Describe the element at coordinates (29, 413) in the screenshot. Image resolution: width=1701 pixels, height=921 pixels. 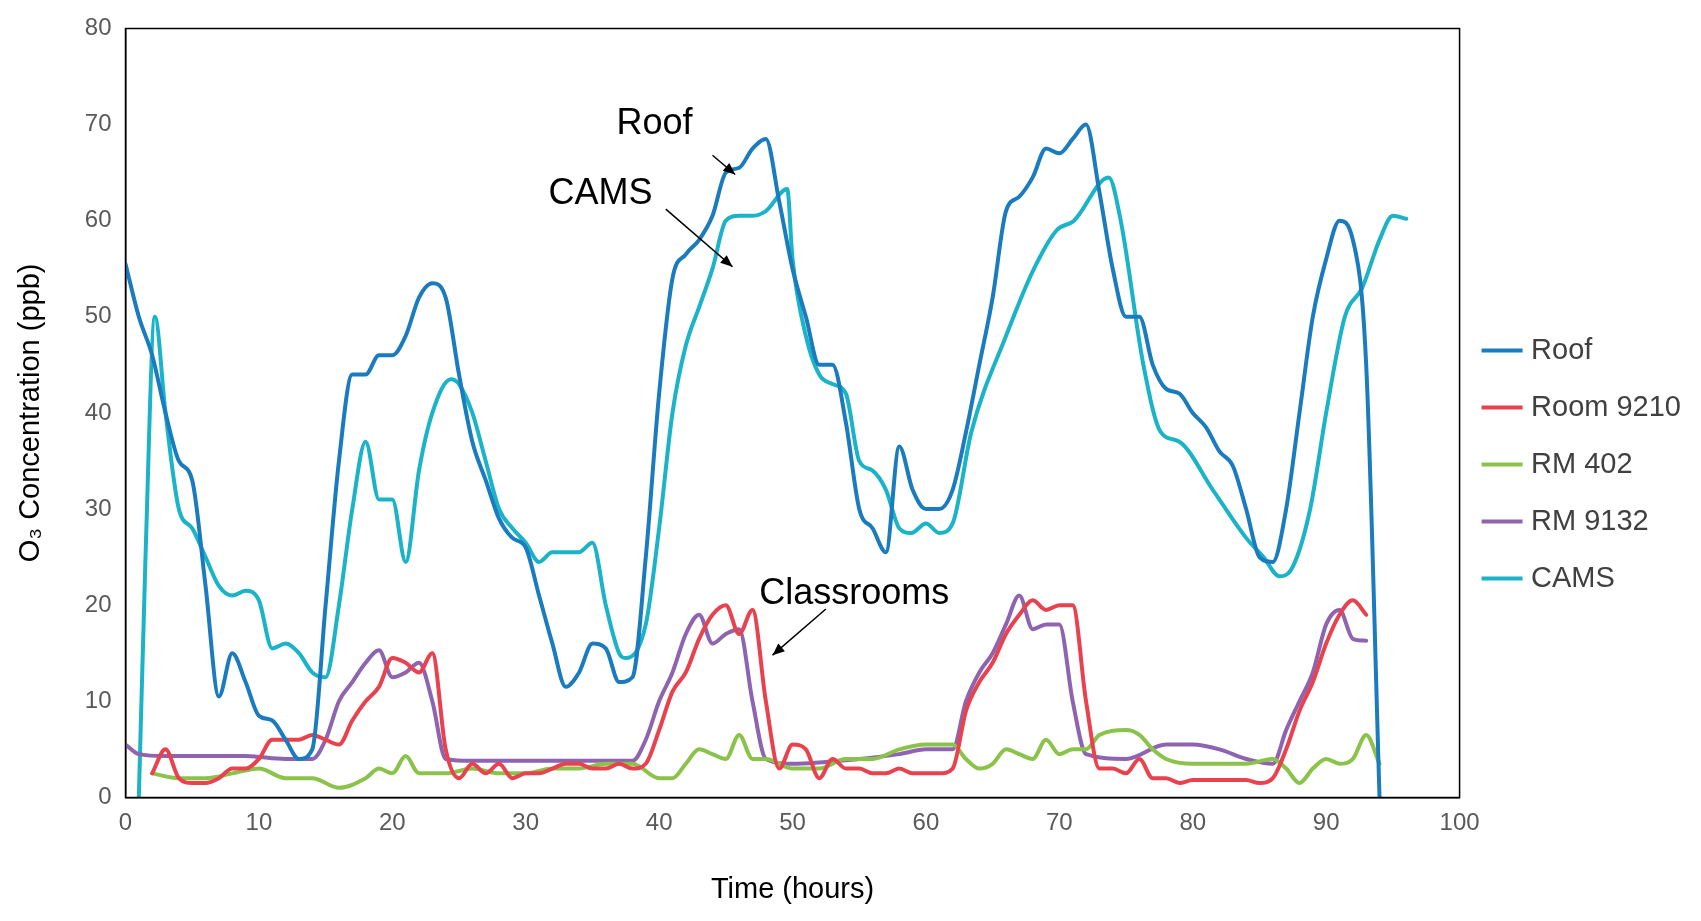
I see `y-axis-title: O₃ Concentration (ppb)` at that location.